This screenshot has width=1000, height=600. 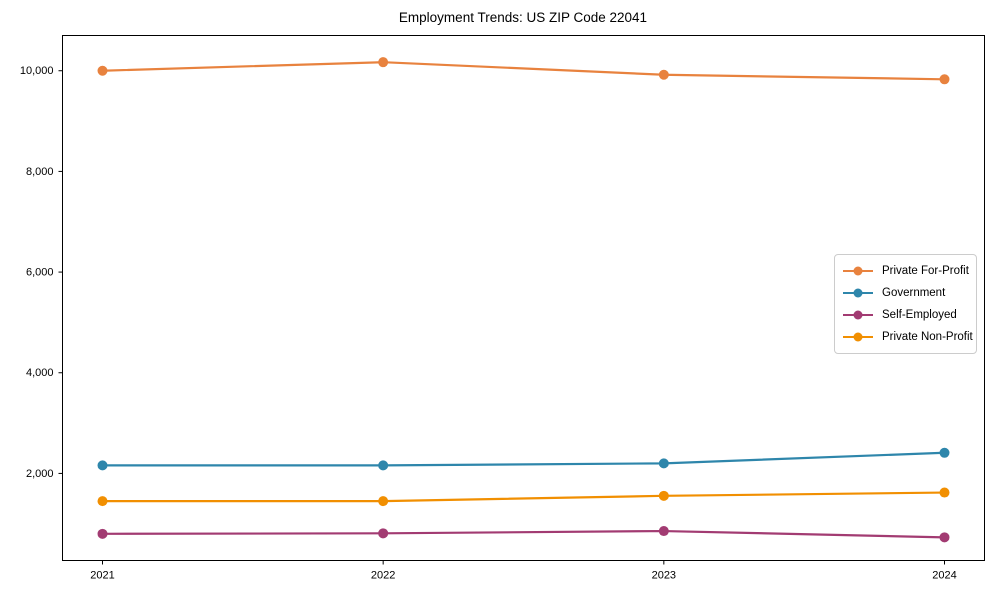 I want to click on data-point-self-employed-2021, so click(x=102, y=533).